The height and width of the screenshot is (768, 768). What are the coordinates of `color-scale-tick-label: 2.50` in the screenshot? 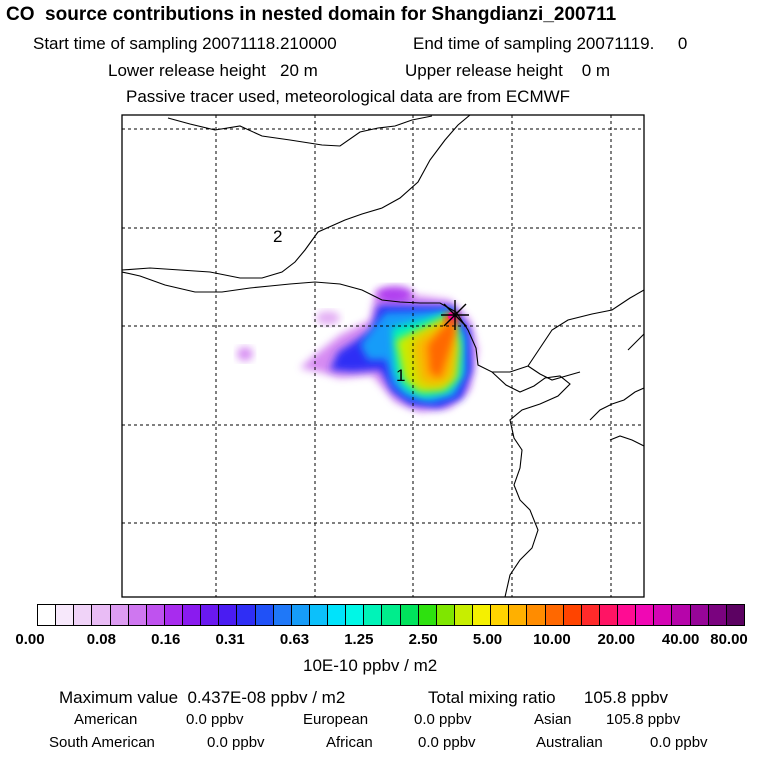 It's located at (423, 639).